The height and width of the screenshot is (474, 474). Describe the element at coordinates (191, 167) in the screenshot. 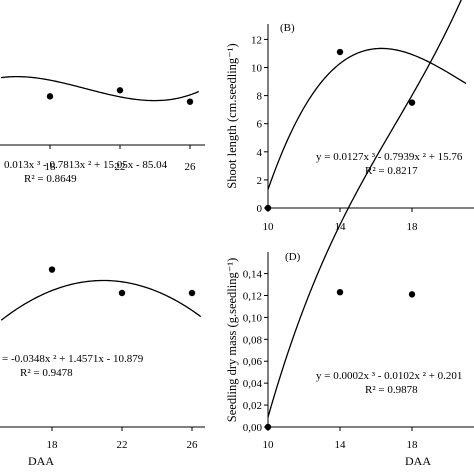

I see `panel-a-x-tick-label: 26` at that location.